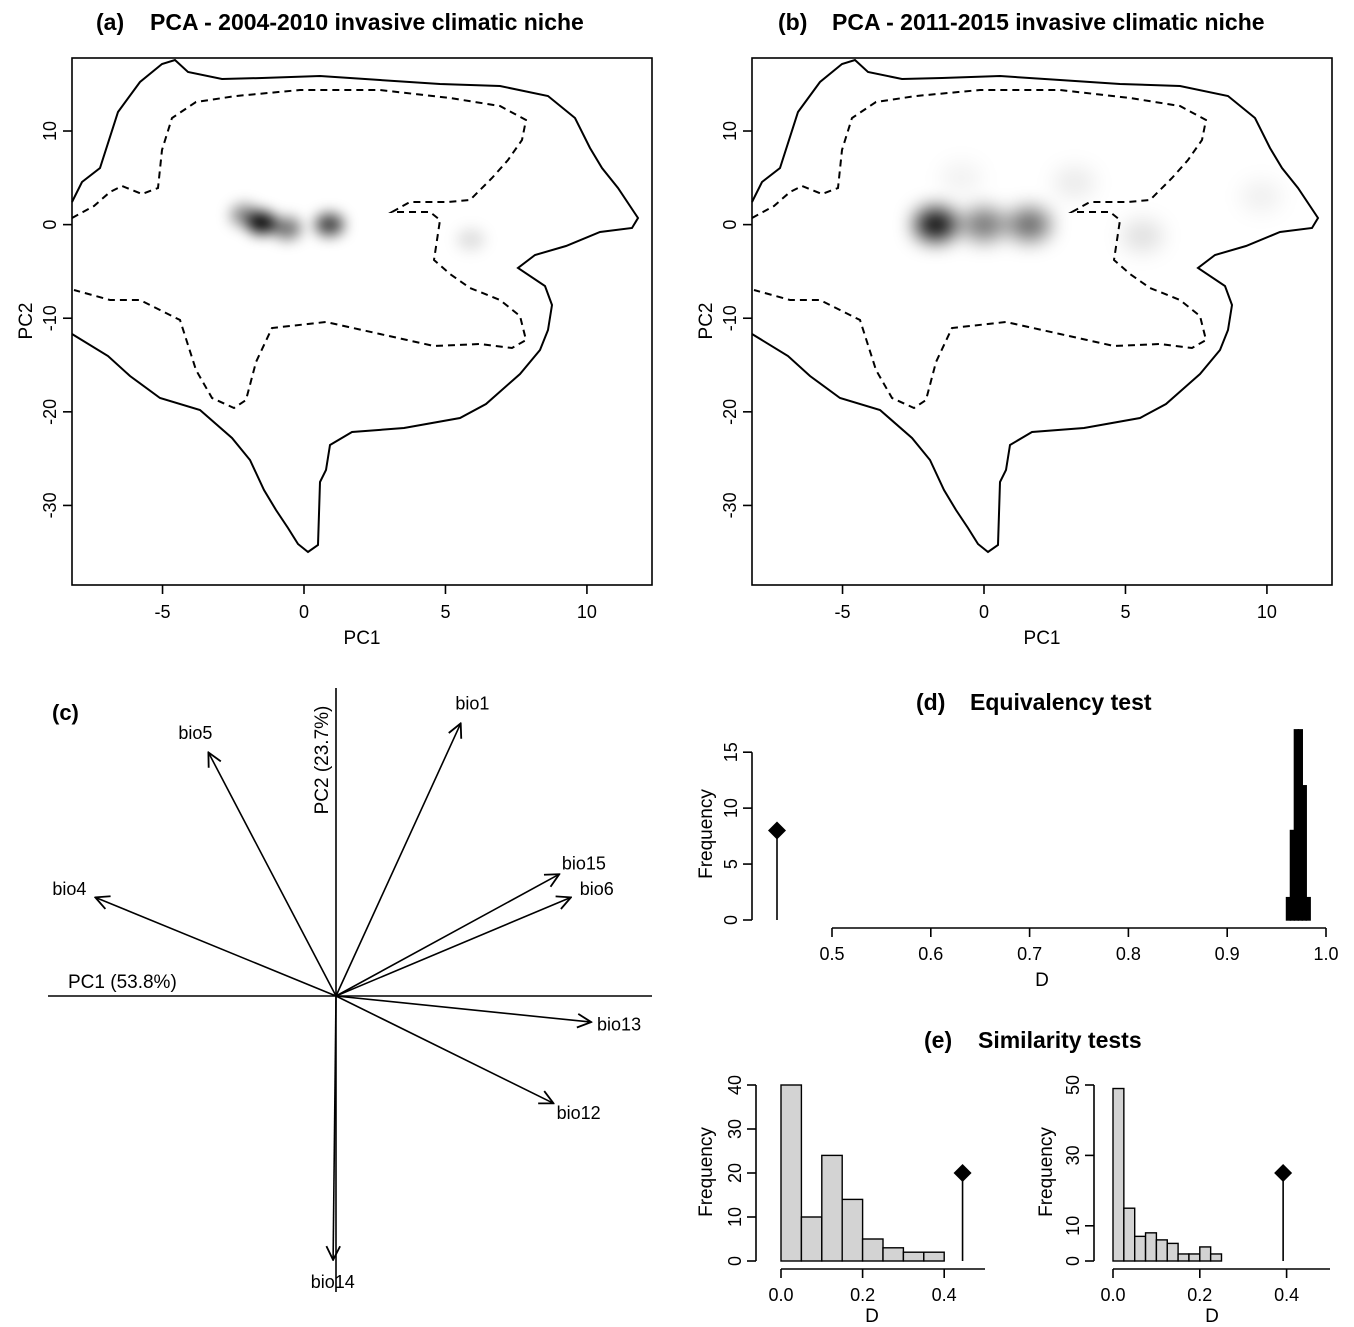 The image size is (1354, 1327). What do you see at coordinates (930, 702) in the screenshot?
I see `panel-d-tag: (d)` at bounding box center [930, 702].